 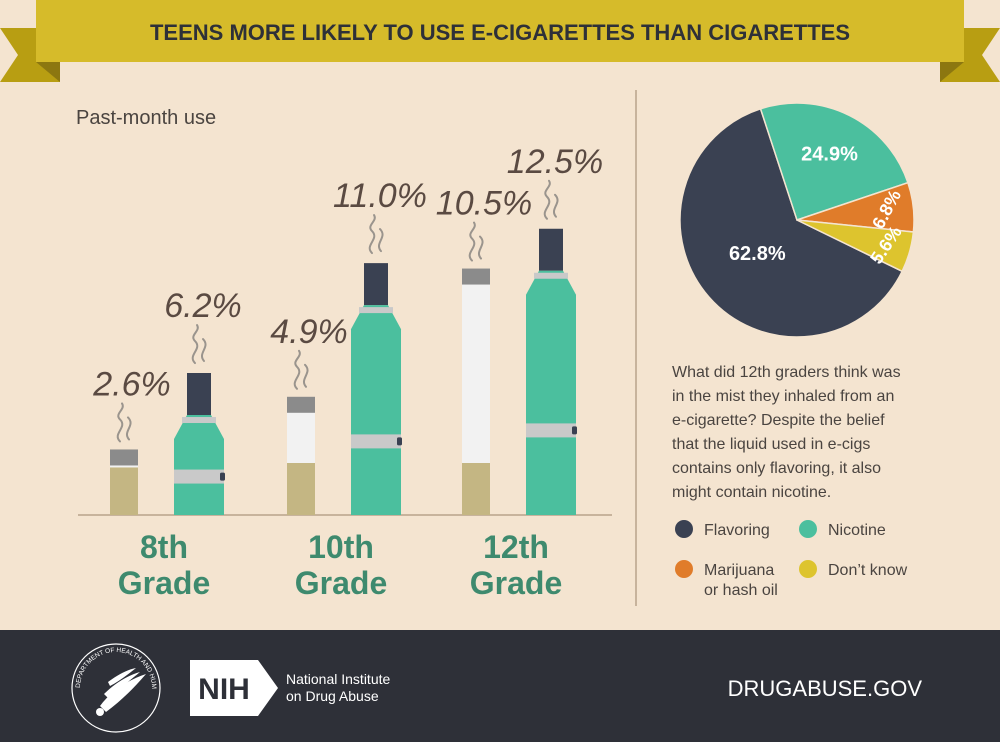 What do you see at coordinates (783, 396) in the screenshot?
I see `description-line: in the mist they inhaled from an` at bounding box center [783, 396].